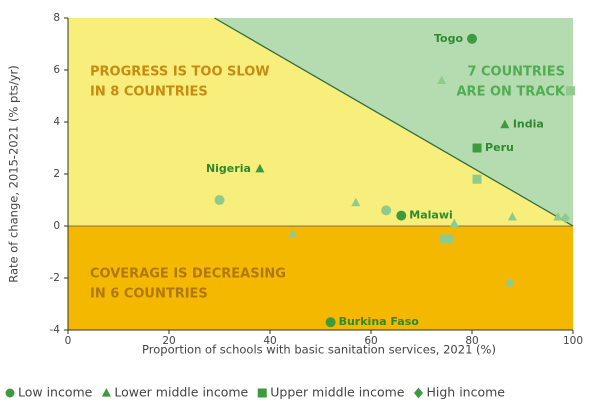  What do you see at coordinates (337, 392) in the screenshot?
I see `legend-label: Upper middle income` at bounding box center [337, 392].